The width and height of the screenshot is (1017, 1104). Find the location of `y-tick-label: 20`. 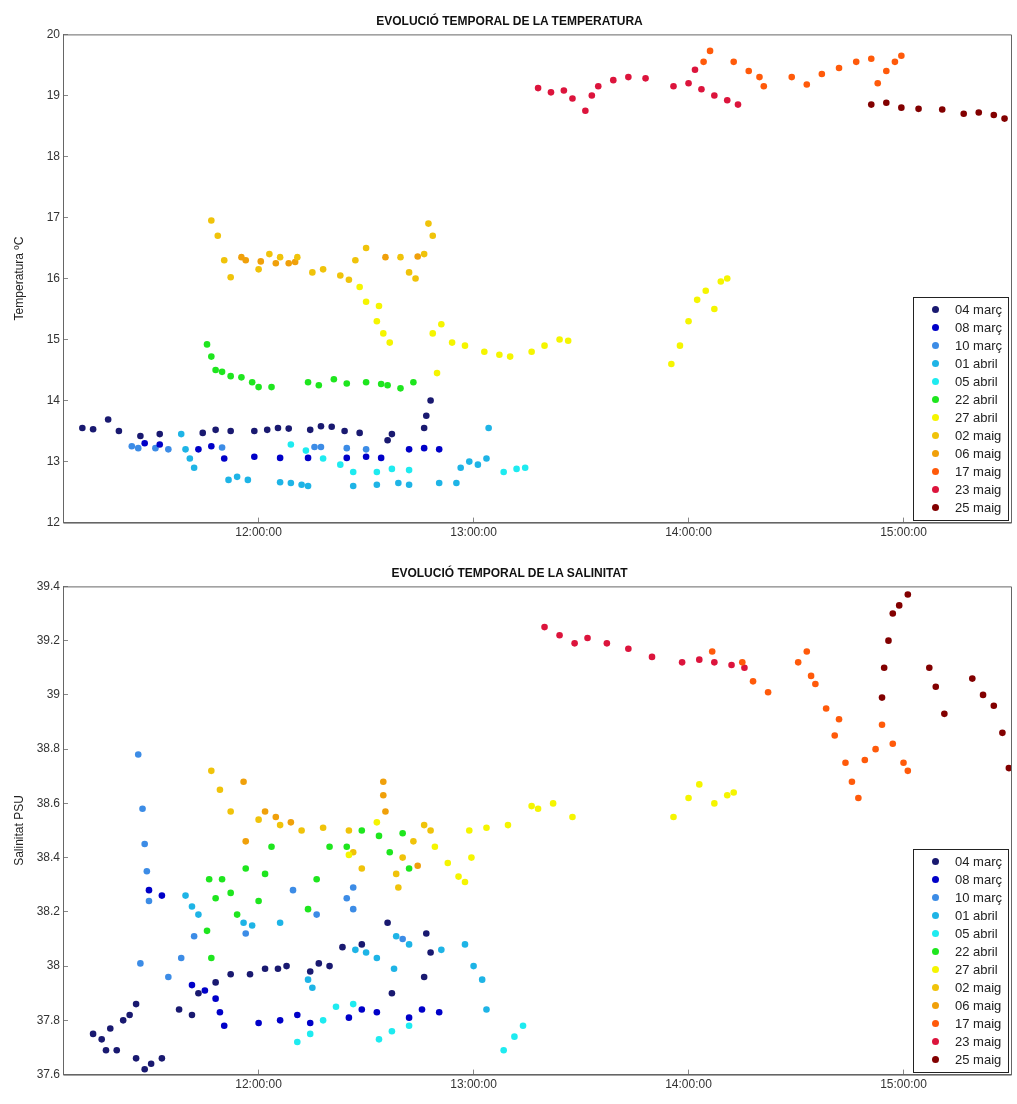

y-tick-label: 20 is located at coordinates (53, 33).